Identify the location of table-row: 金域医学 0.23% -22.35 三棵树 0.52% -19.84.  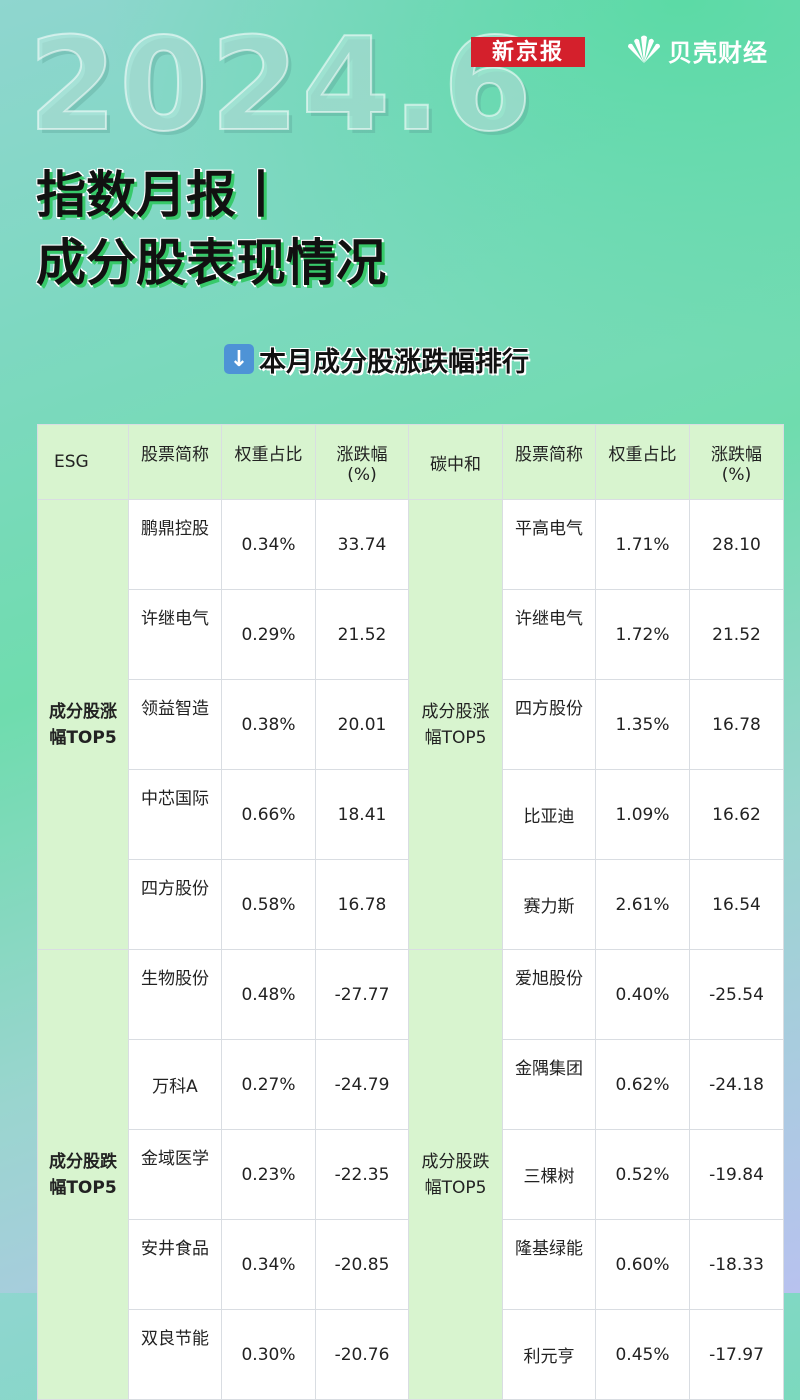
(411, 1174).